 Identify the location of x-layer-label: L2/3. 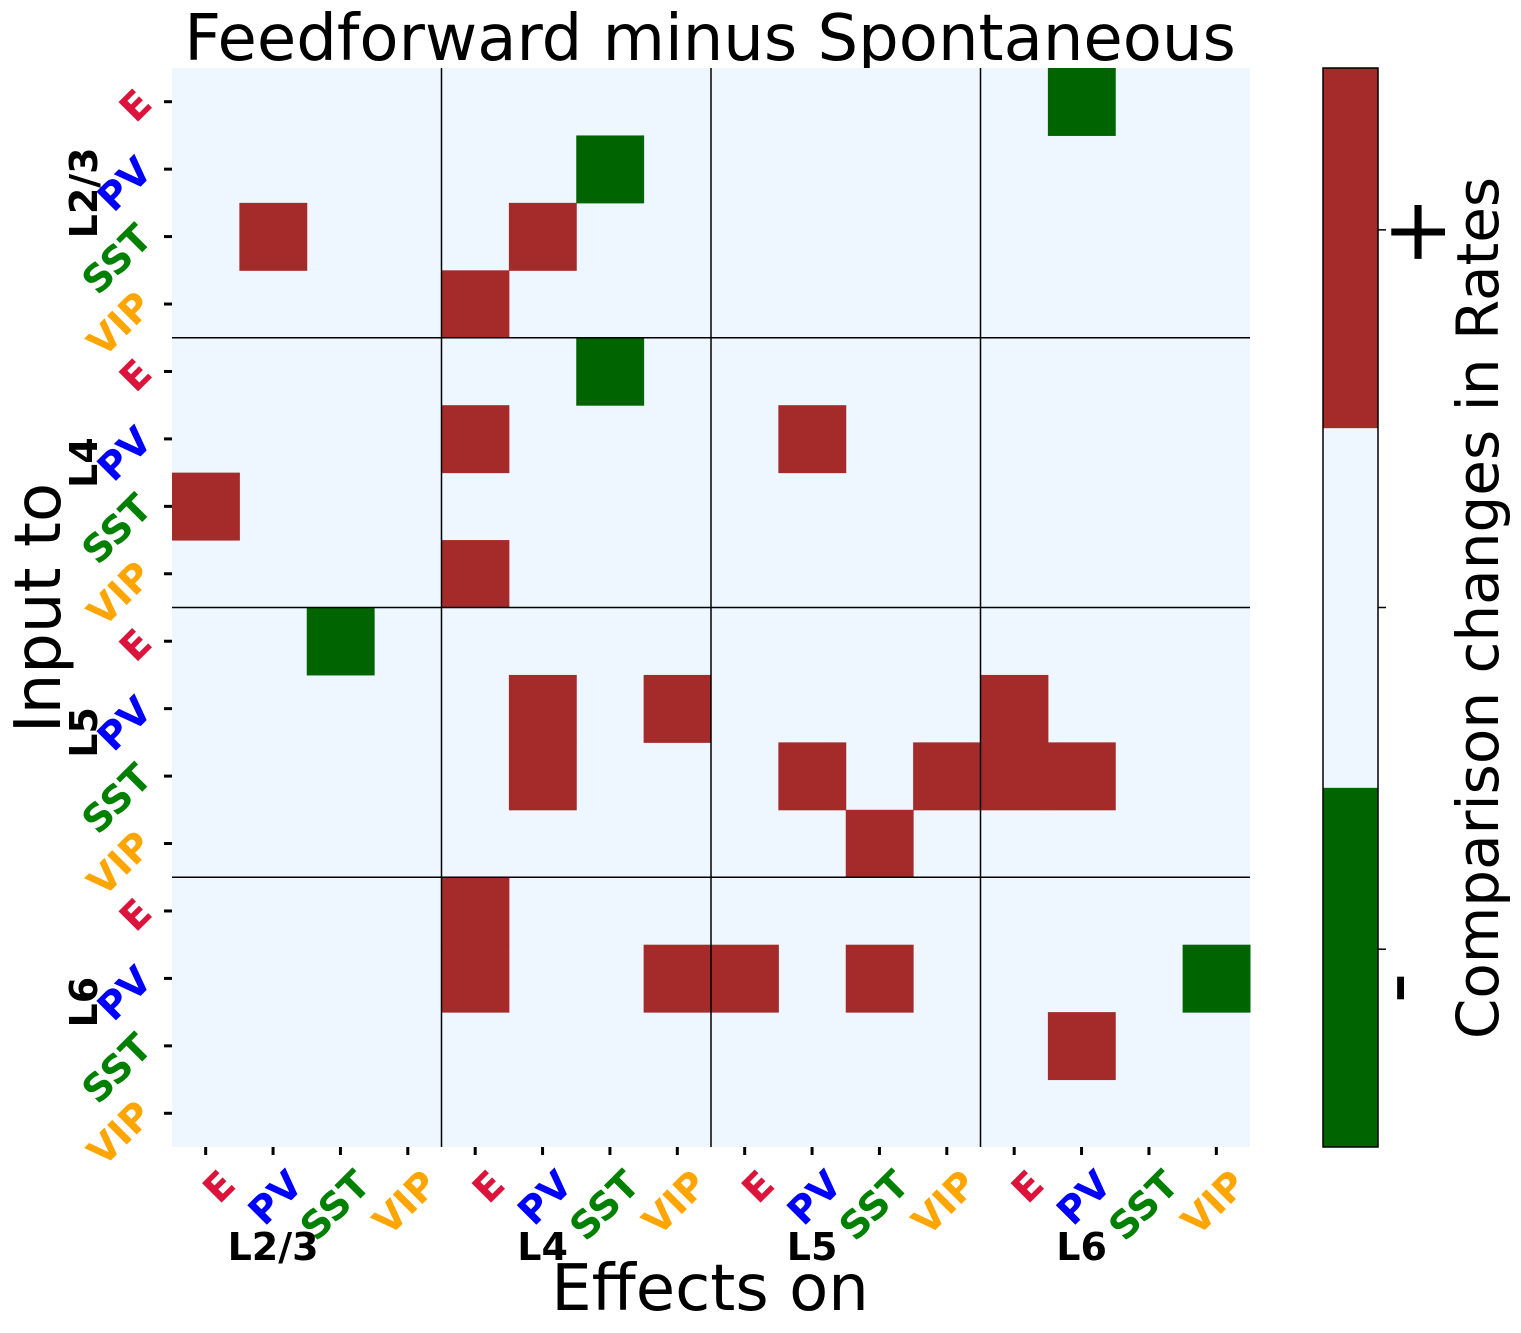
(273, 1247).